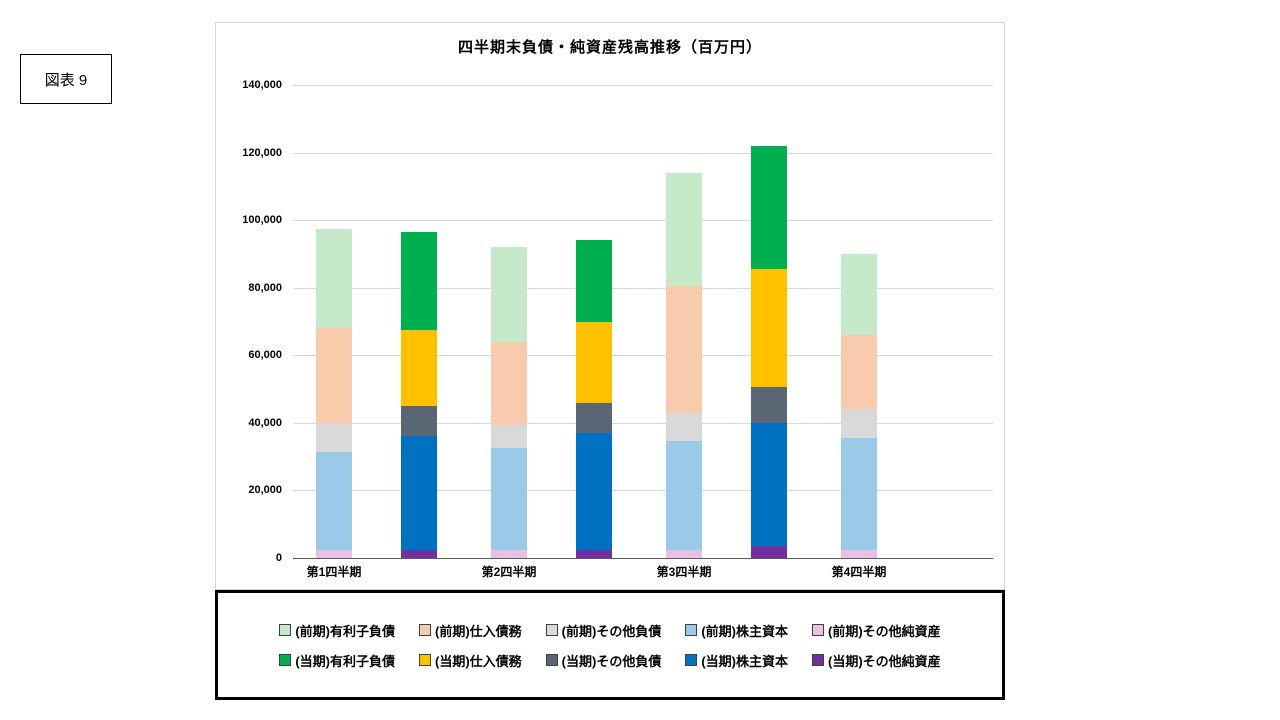  What do you see at coordinates (265, 422) in the screenshot?
I see `y-tick-label: 40,000` at bounding box center [265, 422].